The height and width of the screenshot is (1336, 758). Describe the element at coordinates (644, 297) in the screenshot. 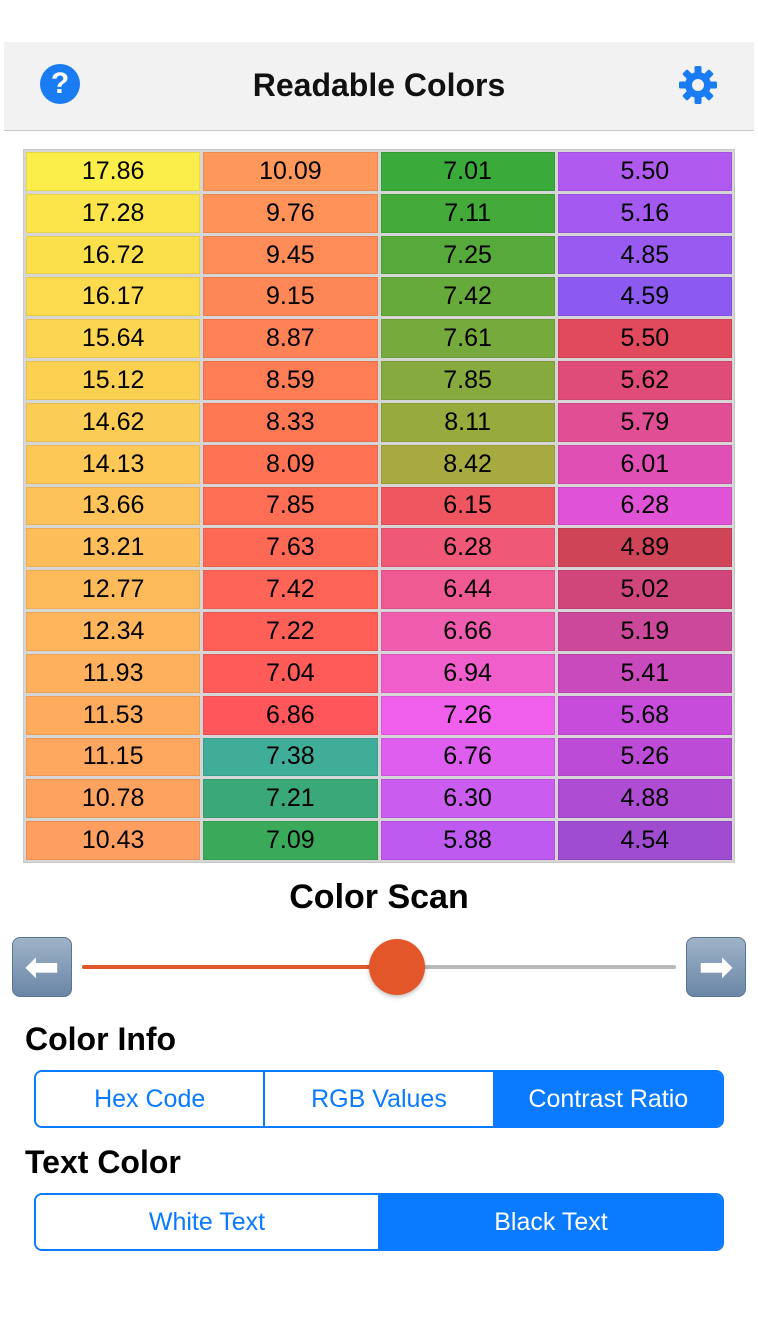

I see `color-cell: 4.59` at that location.